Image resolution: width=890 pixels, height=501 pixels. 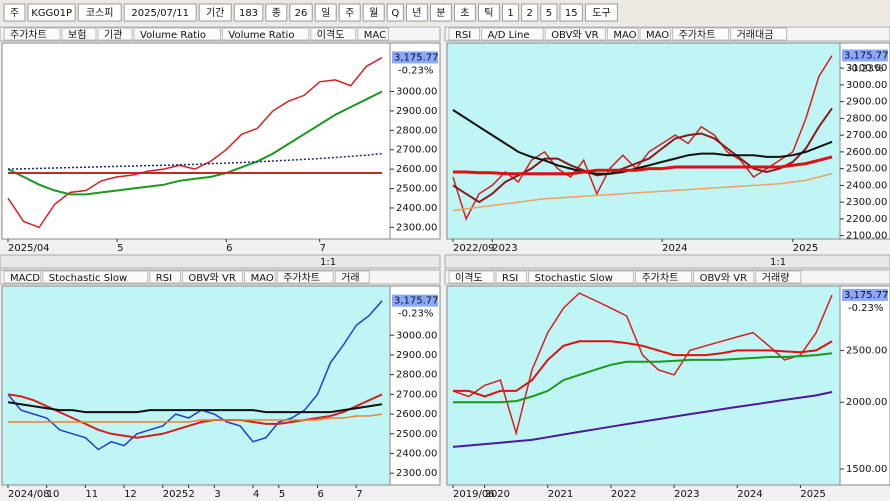 I want to click on toolbar-text: Q, so click(x=395, y=13).